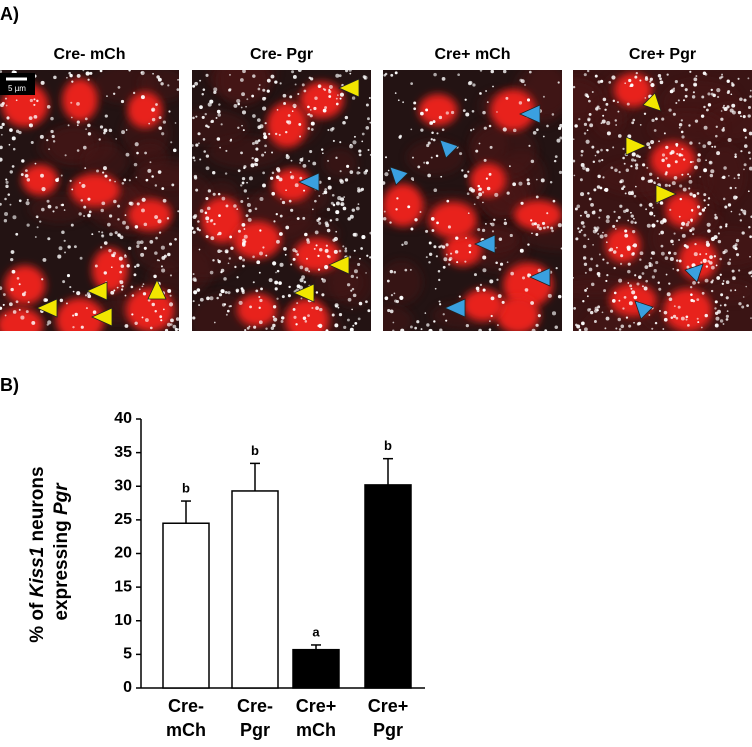  What do you see at coordinates (123, 418) in the screenshot?
I see `y-tick-label: 40` at bounding box center [123, 418].